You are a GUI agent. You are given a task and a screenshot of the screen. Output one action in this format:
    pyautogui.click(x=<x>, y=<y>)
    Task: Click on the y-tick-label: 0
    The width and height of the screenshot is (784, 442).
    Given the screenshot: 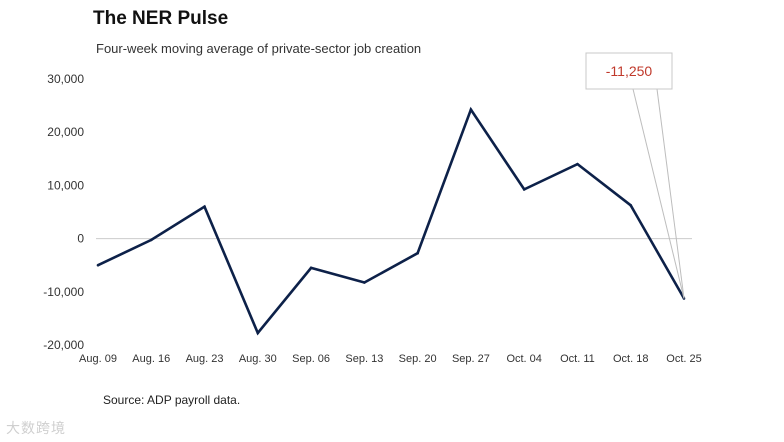 What is the action you would take?
    pyautogui.click(x=80, y=239)
    